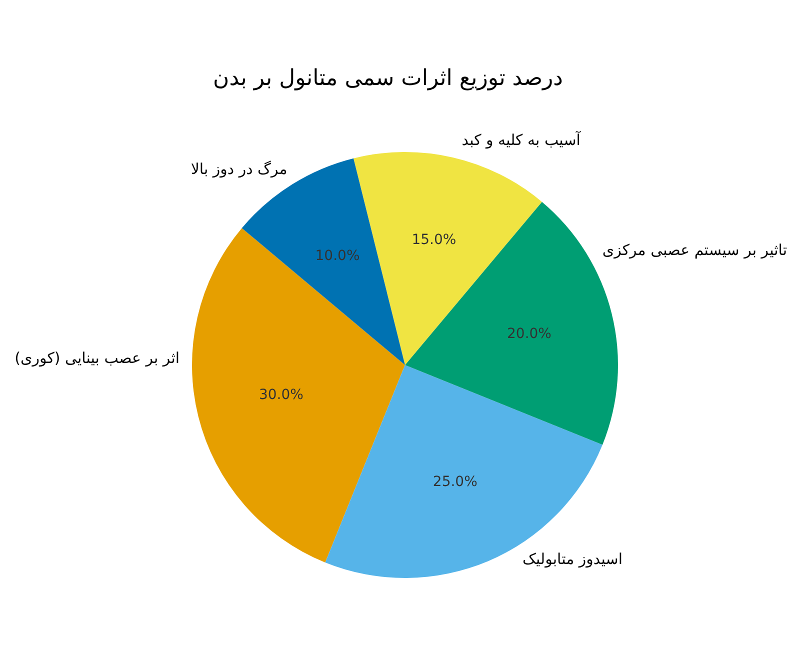 The width and height of the screenshot is (800, 666). I want to click on chart-title: درصد توزیع اثرات سمی متانول بر بدن, so click(388, 79).